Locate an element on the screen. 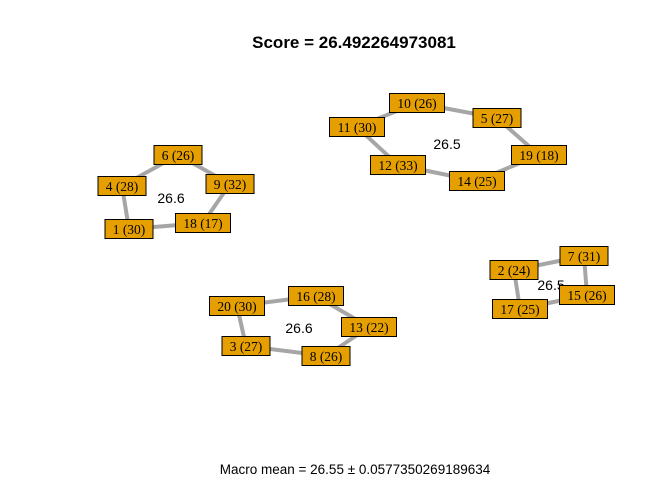 Image resolution: width=672 pixels, height=480 pixels. node-label: 20 (30) is located at coordinates (236, 306).